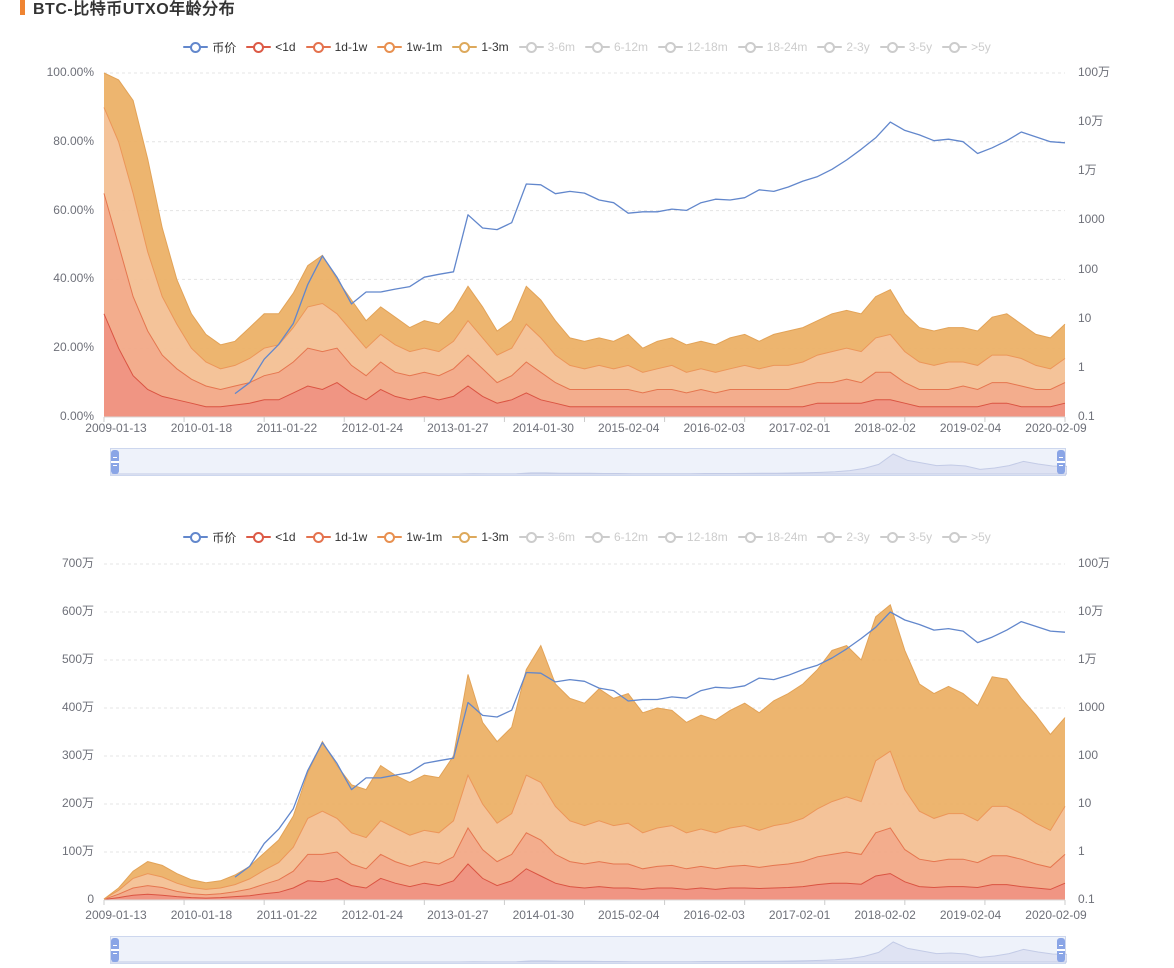 This screenshot has width=1174, height=968. I want to click on area-band-1w-1m, so click(584, 825).